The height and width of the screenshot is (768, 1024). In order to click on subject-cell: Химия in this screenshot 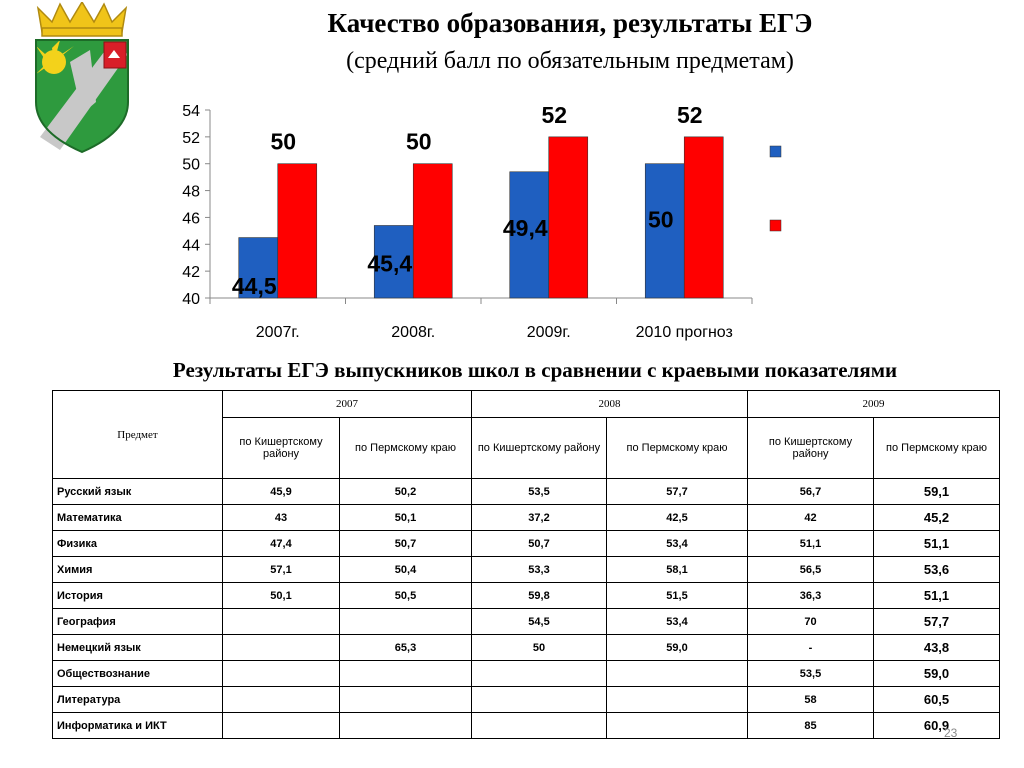, I will do `click(137, 569)`.